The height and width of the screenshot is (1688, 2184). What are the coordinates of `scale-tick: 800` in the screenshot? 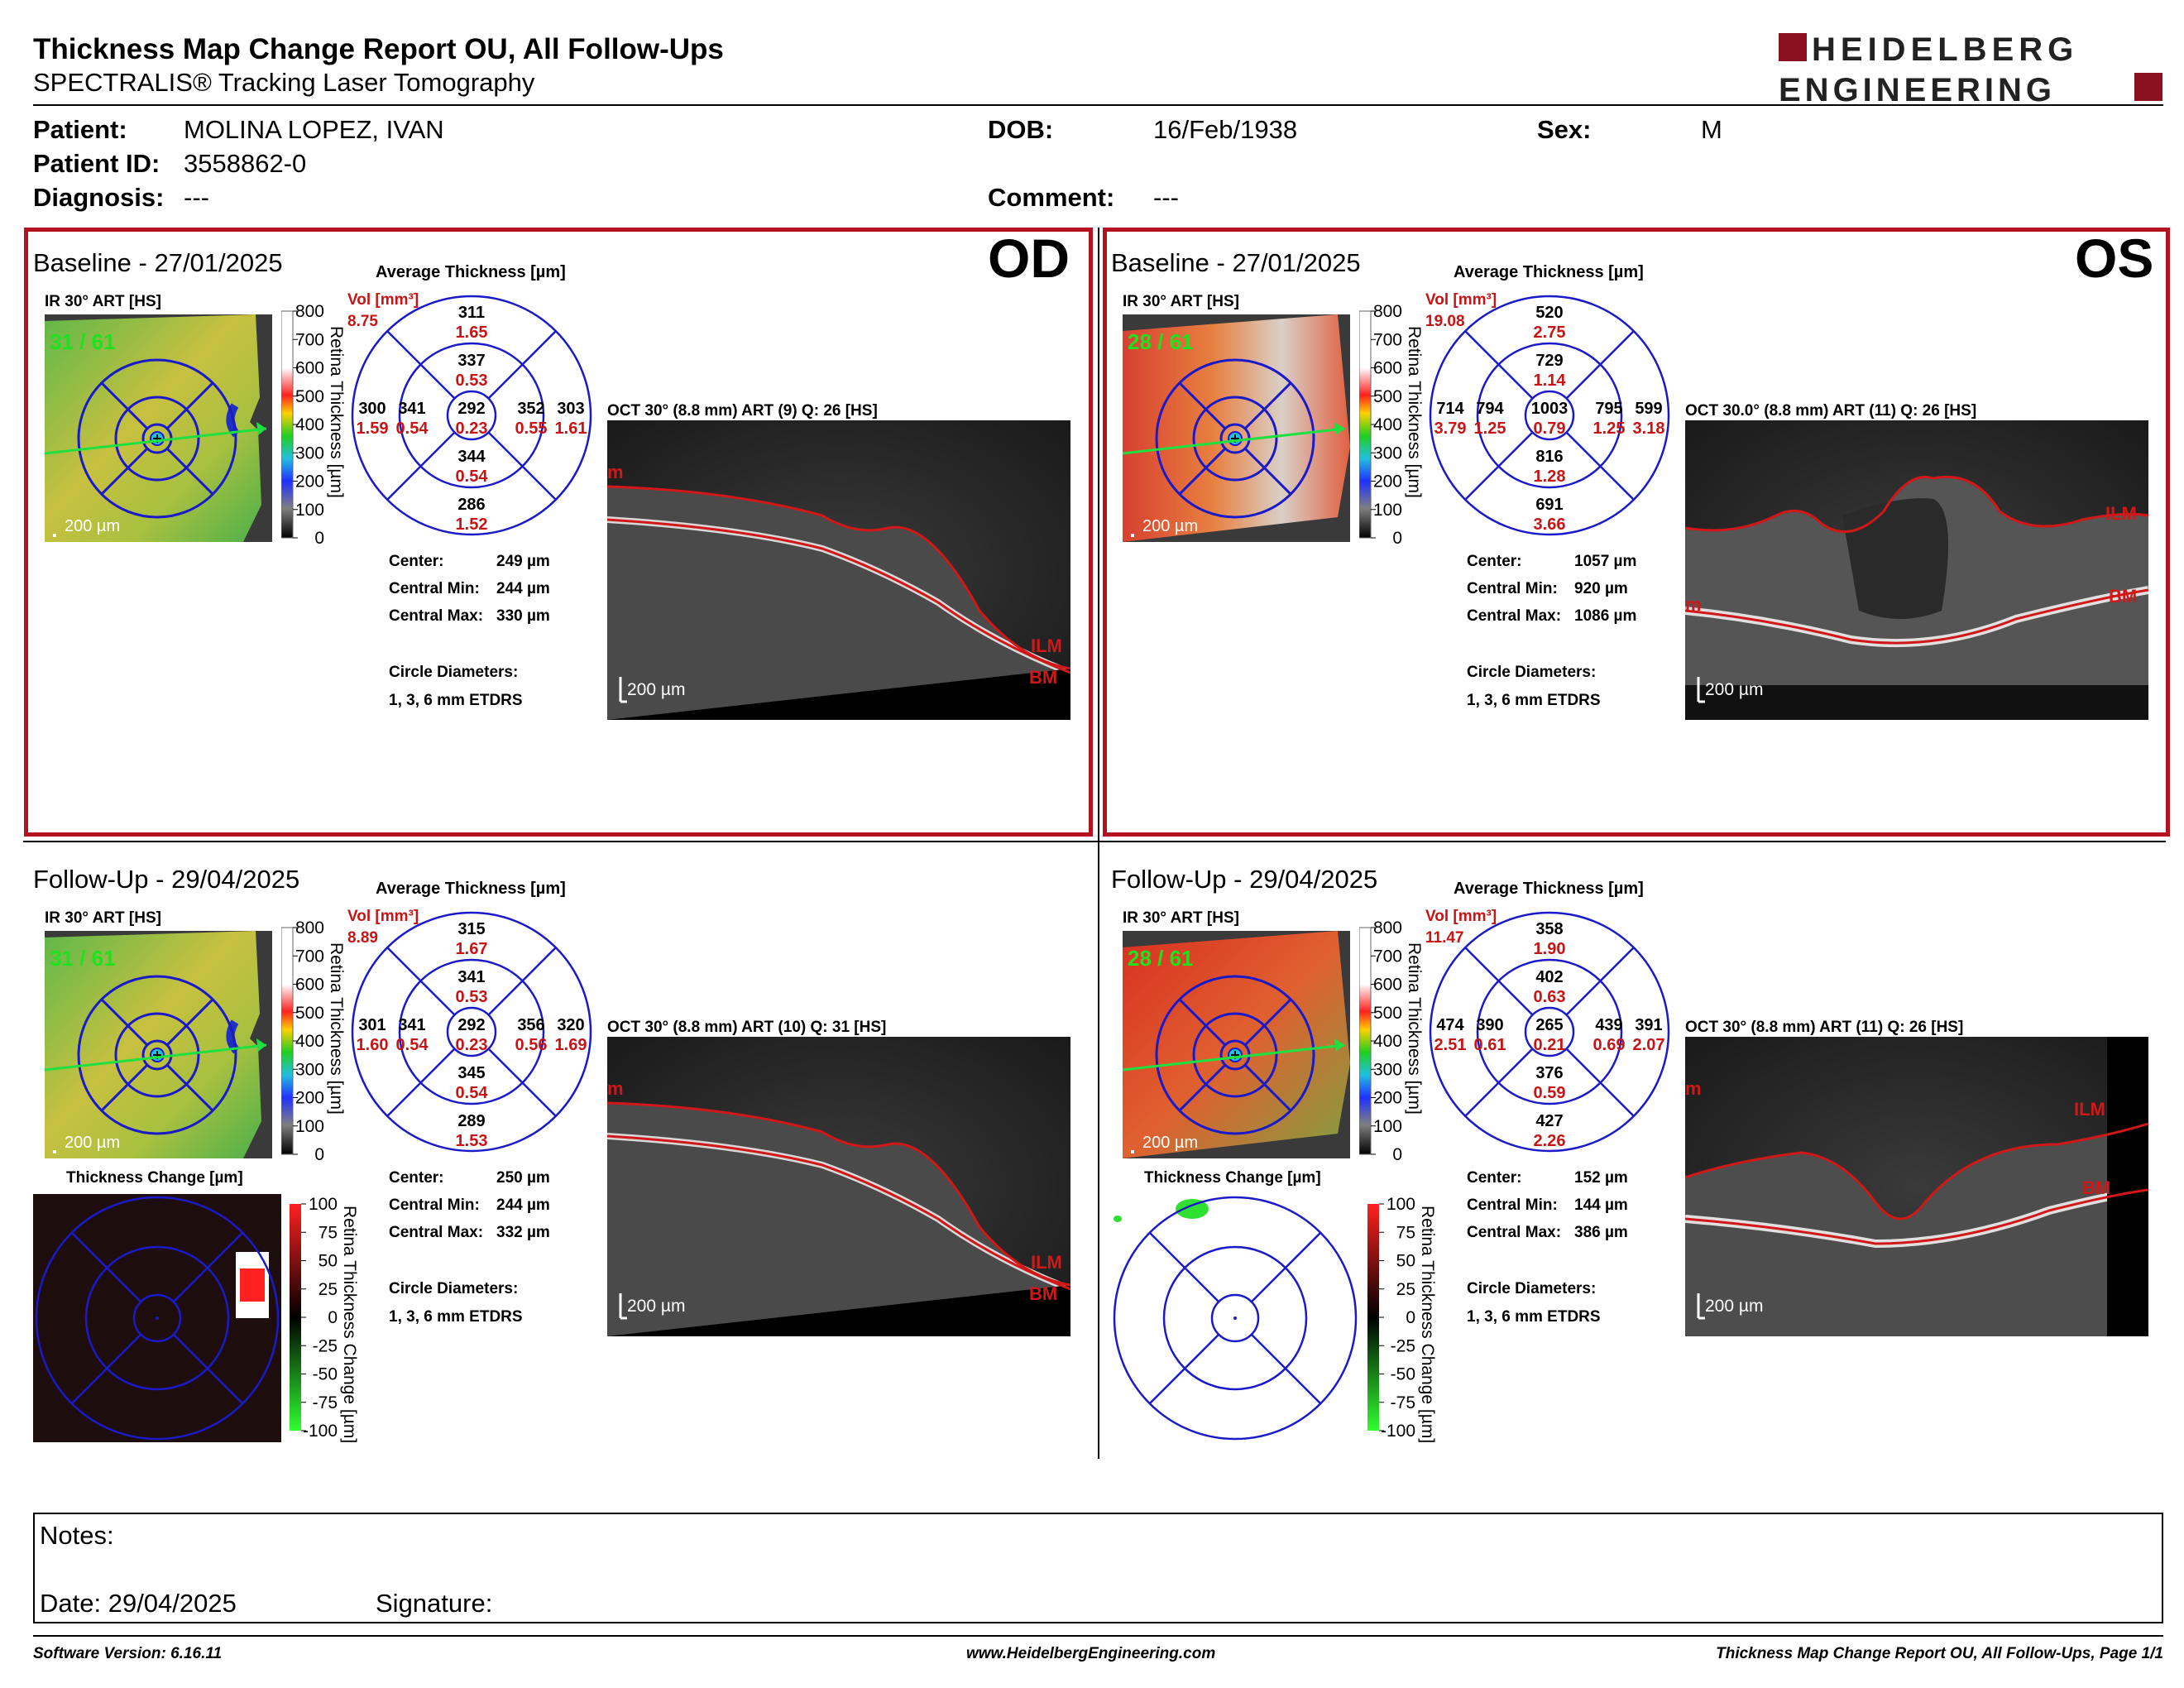 It's located at (1387, 928).